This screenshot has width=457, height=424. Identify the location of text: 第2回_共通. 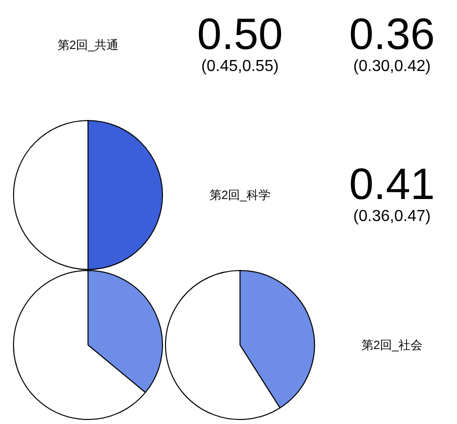
(88, 45).